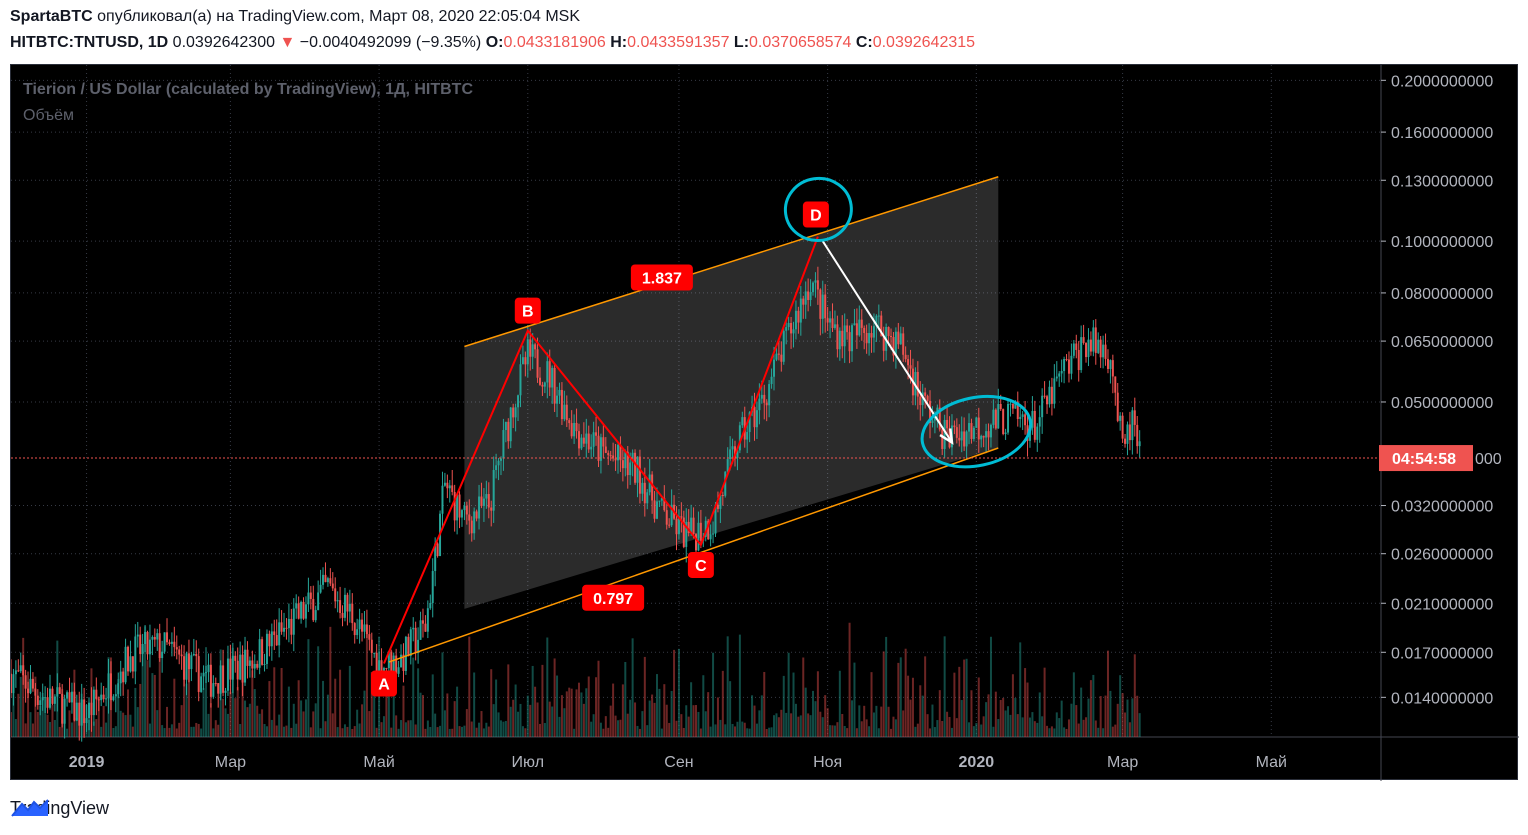  I want to click on low-value: 0.0370658574, so click(800, 42).